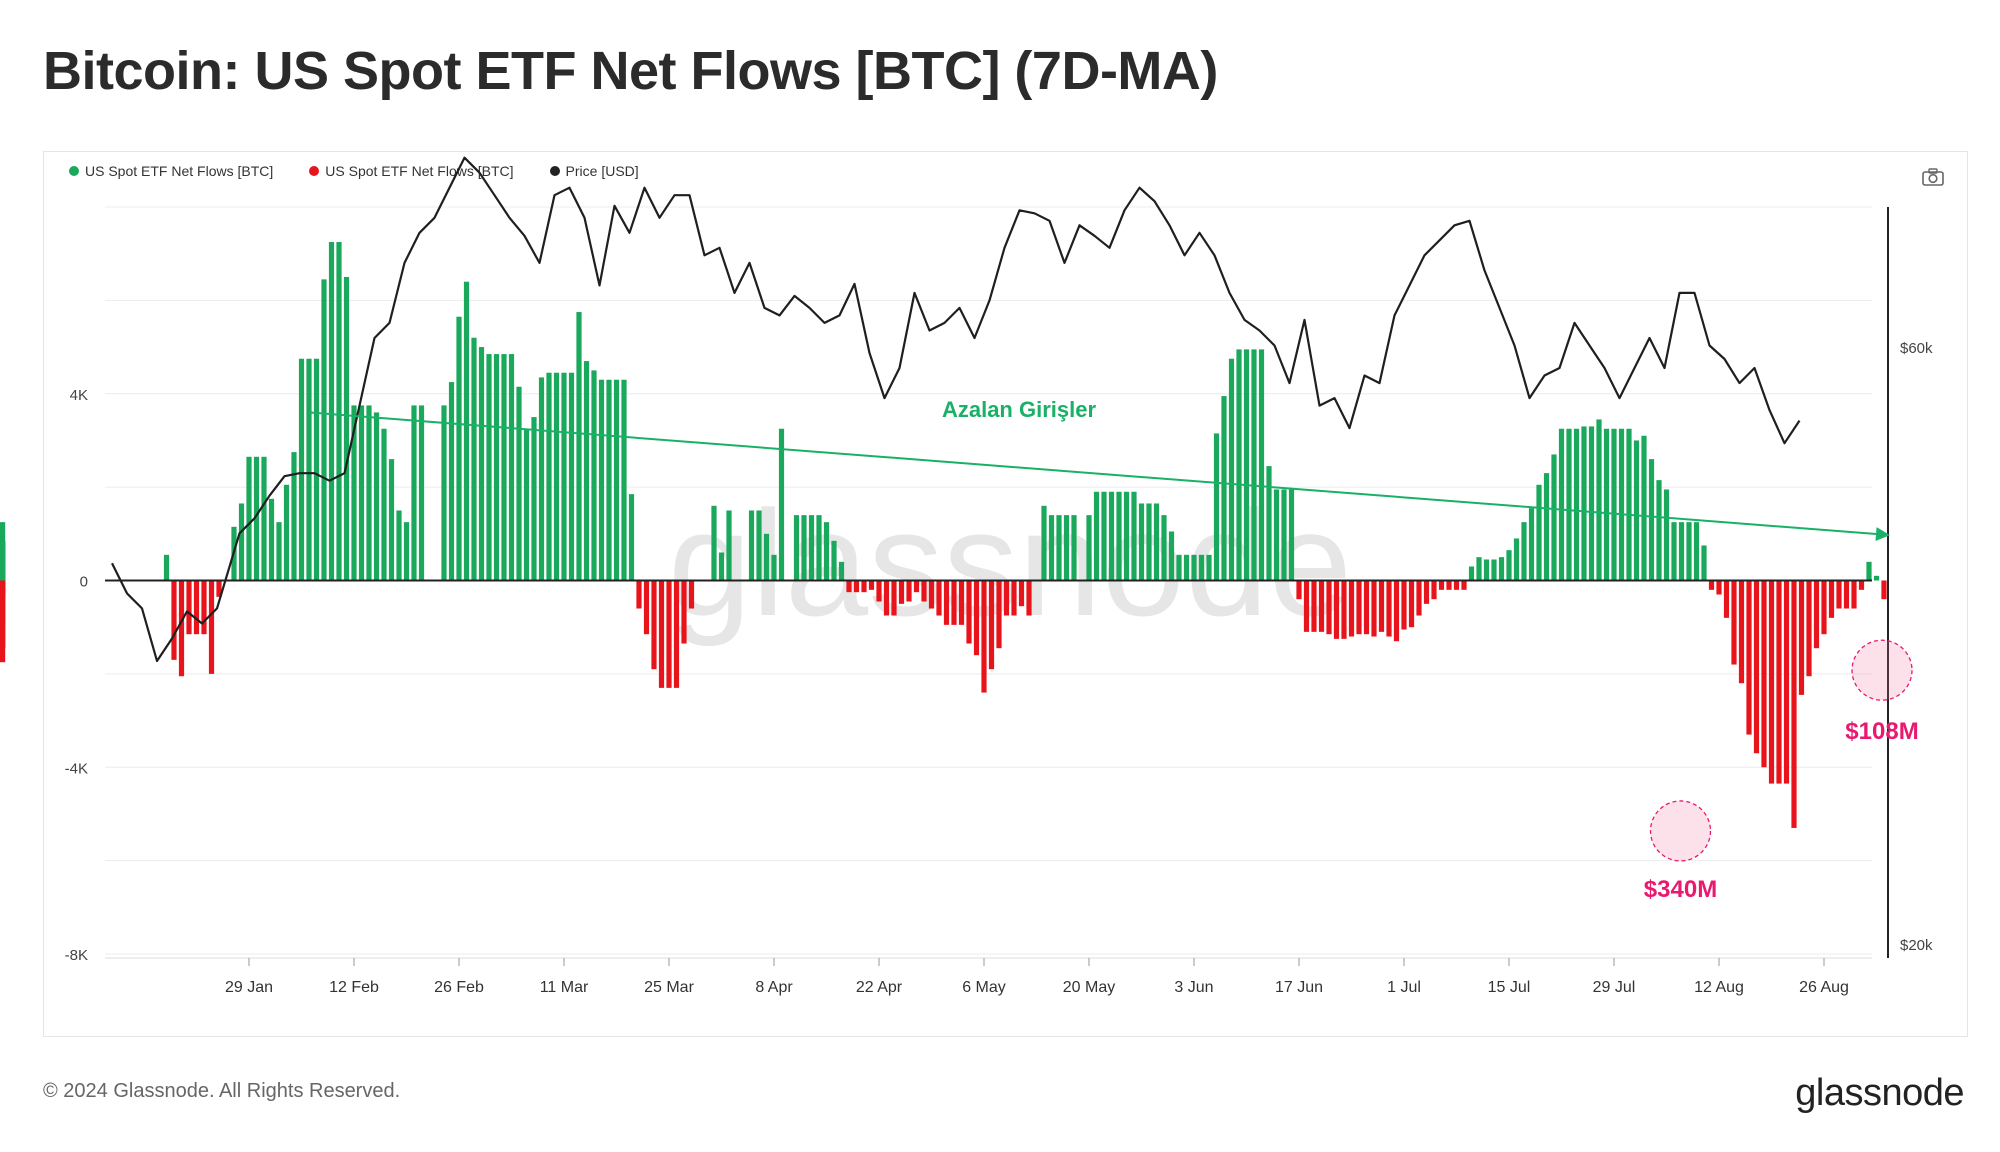 The height and width of the screenshot is (1152, 2000). Describe the element at coordinates (1193, 987) in the screenshot. I see `x-tick-label: 3 Jun` at that location.